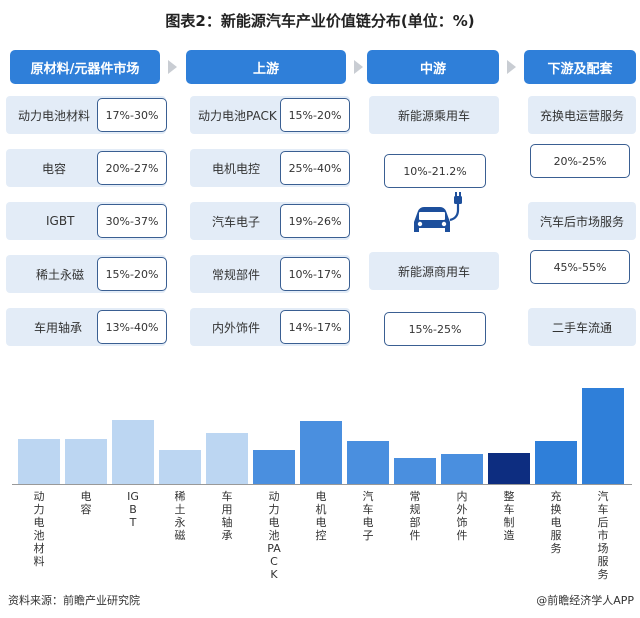 The image size is (640, 618). I want to click on x-tick-label: 汽车电子, so click(368, 516).